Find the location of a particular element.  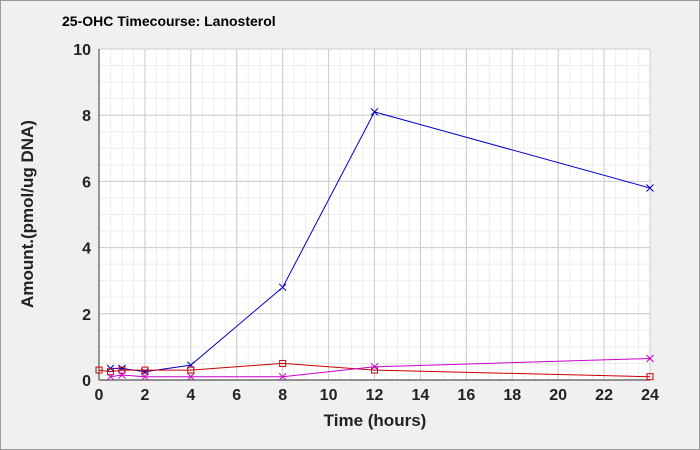

x-tick-labels: 0 2 4 6 8 10 12 14 16 18 20 22 24 is located at coordinates (377, 395).